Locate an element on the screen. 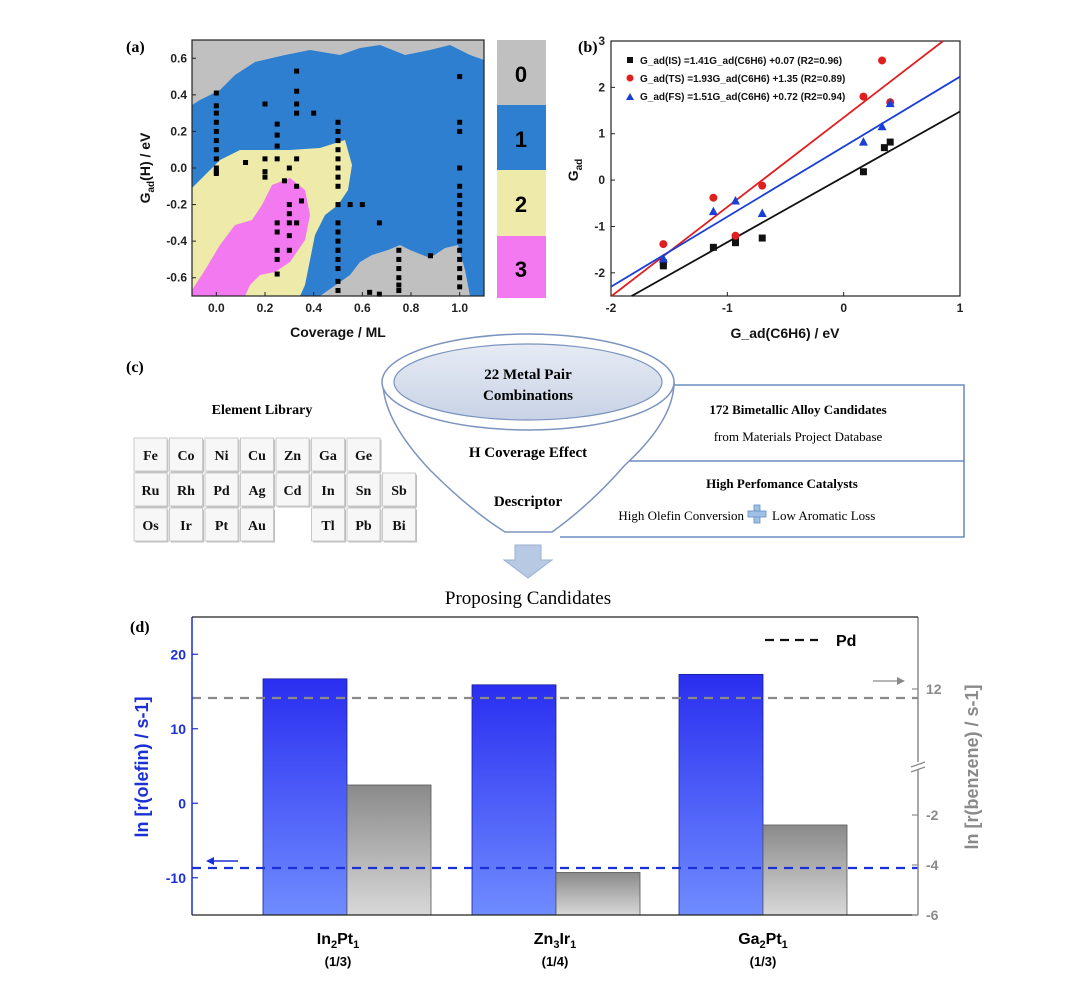 This screenshot has height=986, width=1080. svg-text: Tl is located at coordinates (327, 526).